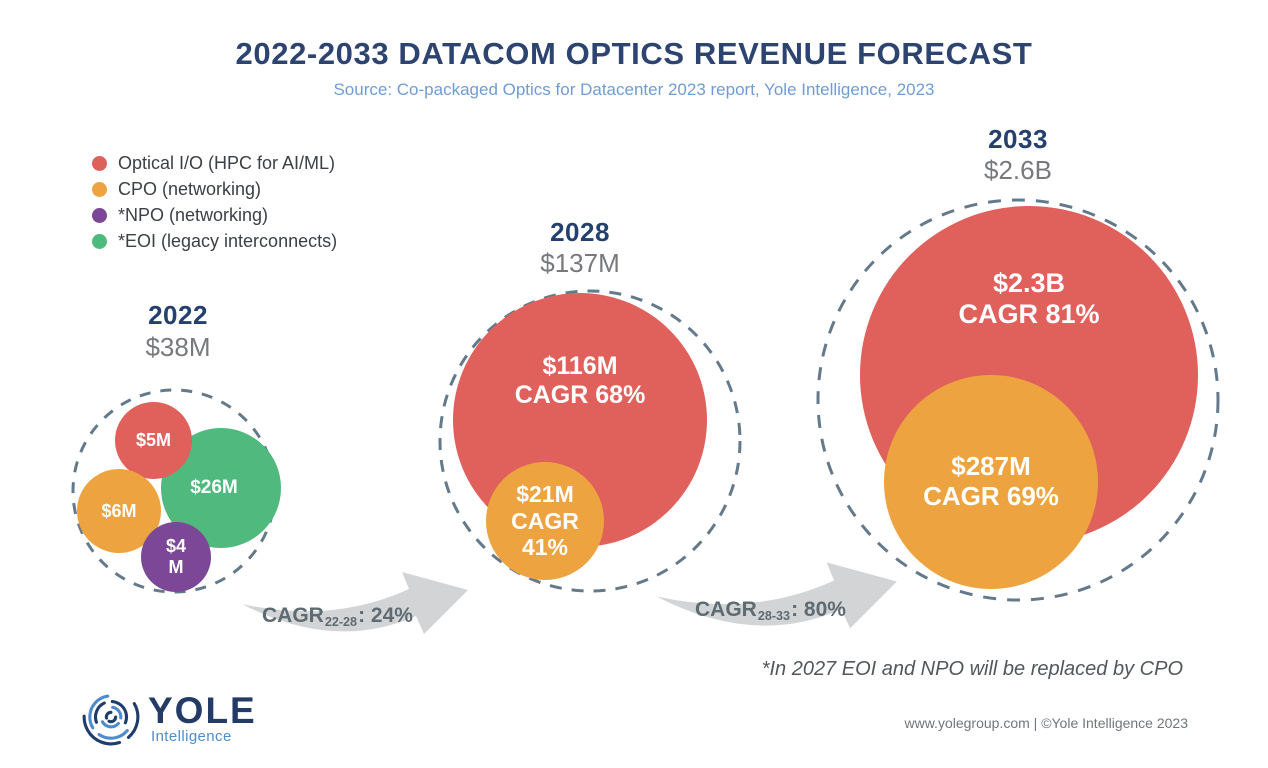  What do you see at coordinates (228, 240) in the screenshot?
I see `legend-label: *EOI (legacy interconnects)` at bounding box center [228, 240].